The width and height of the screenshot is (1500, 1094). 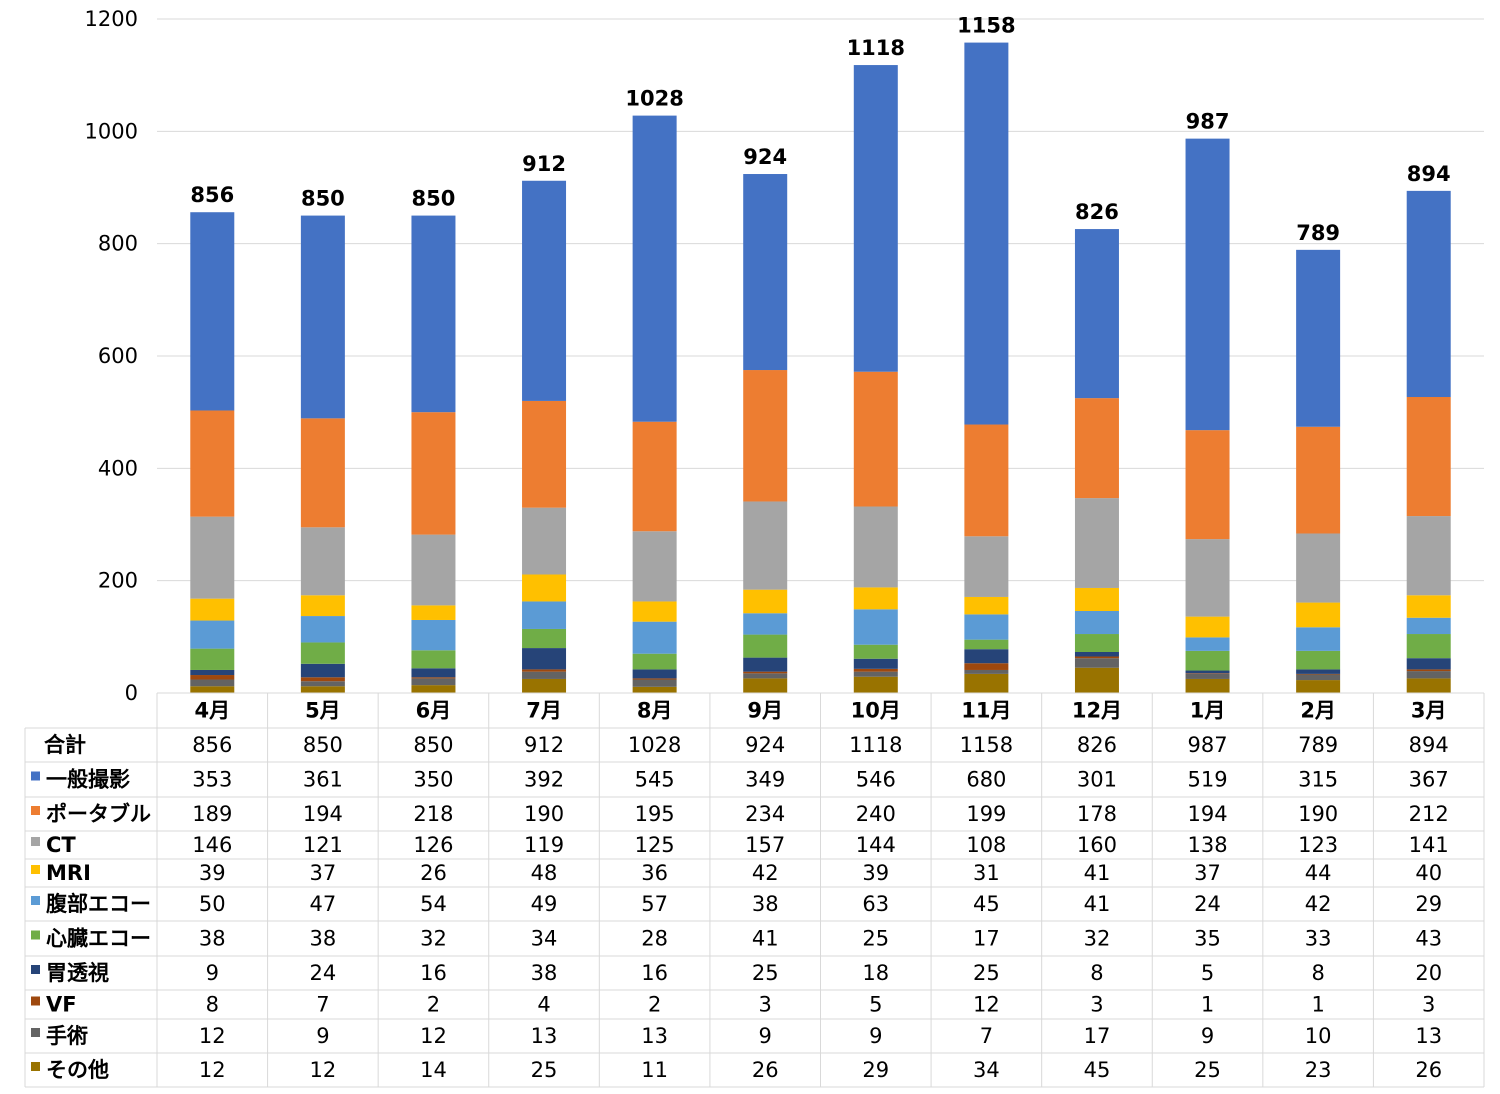 What do you see at coordinates (1318, 745) in the screenshot?
I see `table-cell: 789` at bounding box center [1318, 745].